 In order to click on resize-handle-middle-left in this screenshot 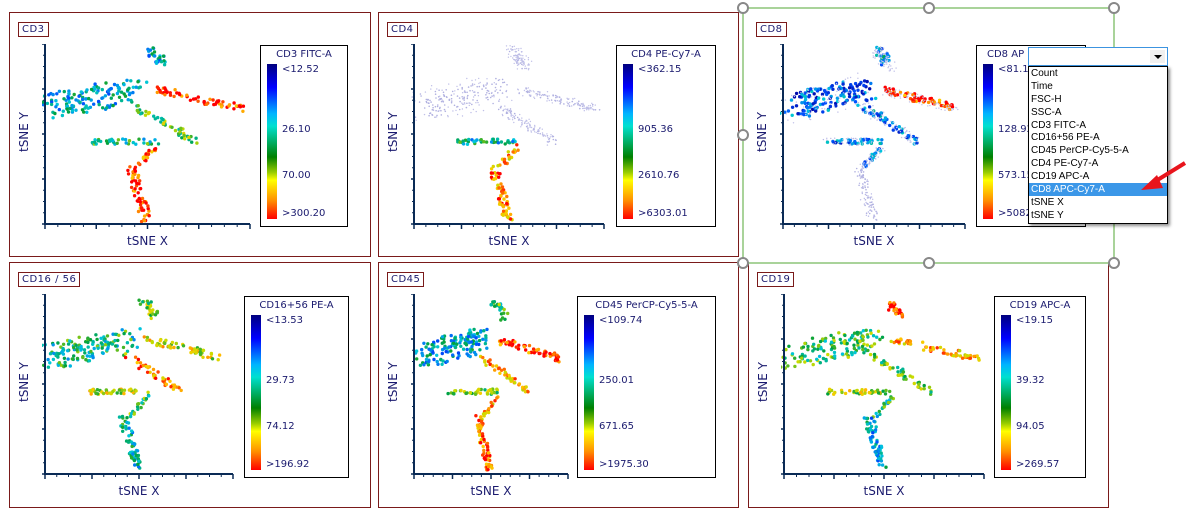, I will do `click(743, 135)`.